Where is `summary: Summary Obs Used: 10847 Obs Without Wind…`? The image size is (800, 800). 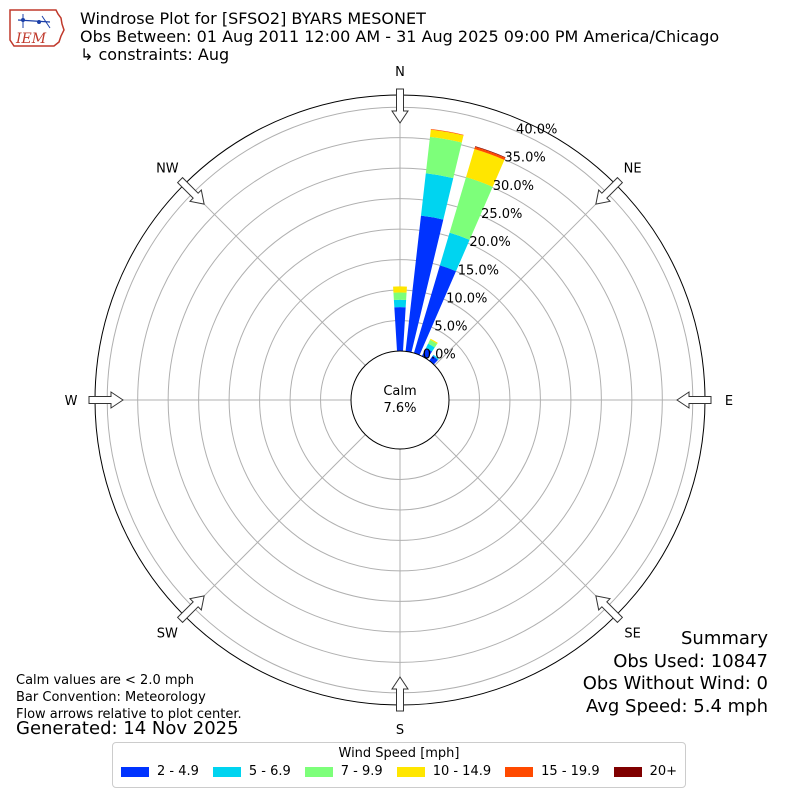 summary: Summary Obs Used: 10847 Obs Without Wind… is located at coordinates (675, 673).